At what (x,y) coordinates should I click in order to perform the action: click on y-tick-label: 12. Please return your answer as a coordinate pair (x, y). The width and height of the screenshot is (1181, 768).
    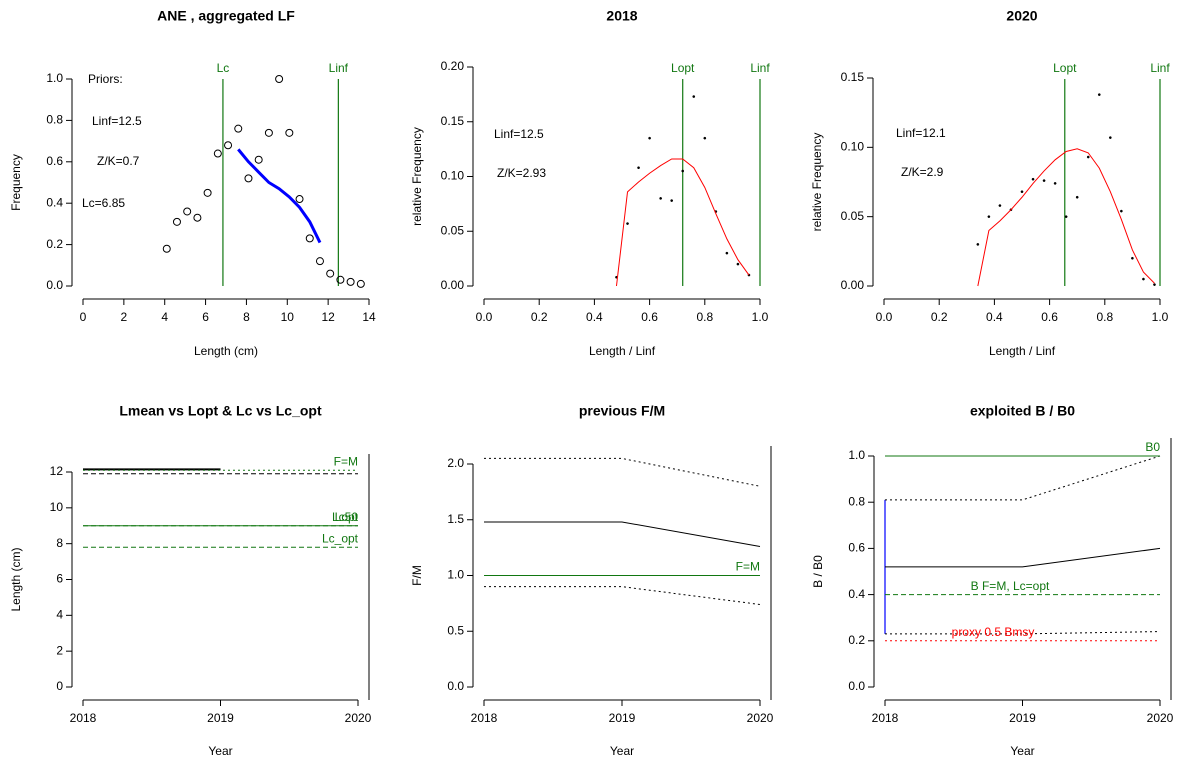
    Looking at the image, I should click on (57, 471).